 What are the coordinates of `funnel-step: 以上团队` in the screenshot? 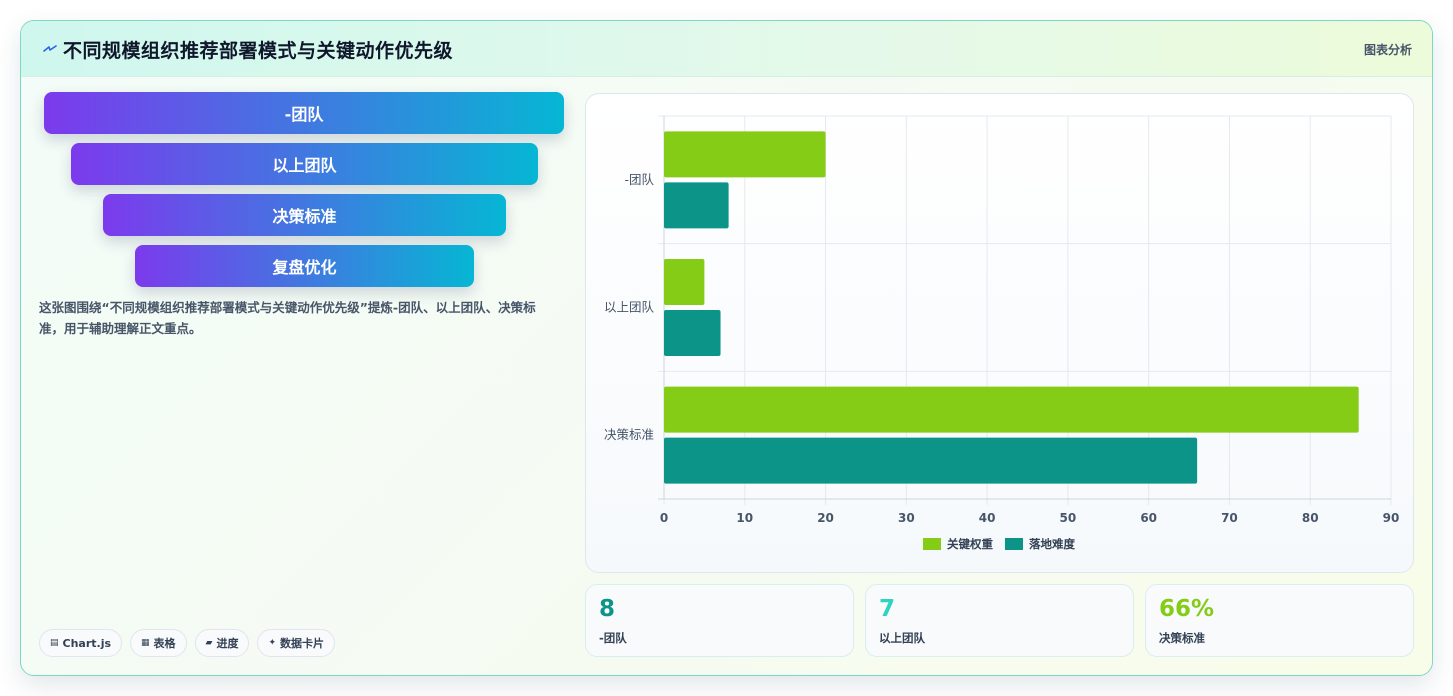 It's located at (304, 164).